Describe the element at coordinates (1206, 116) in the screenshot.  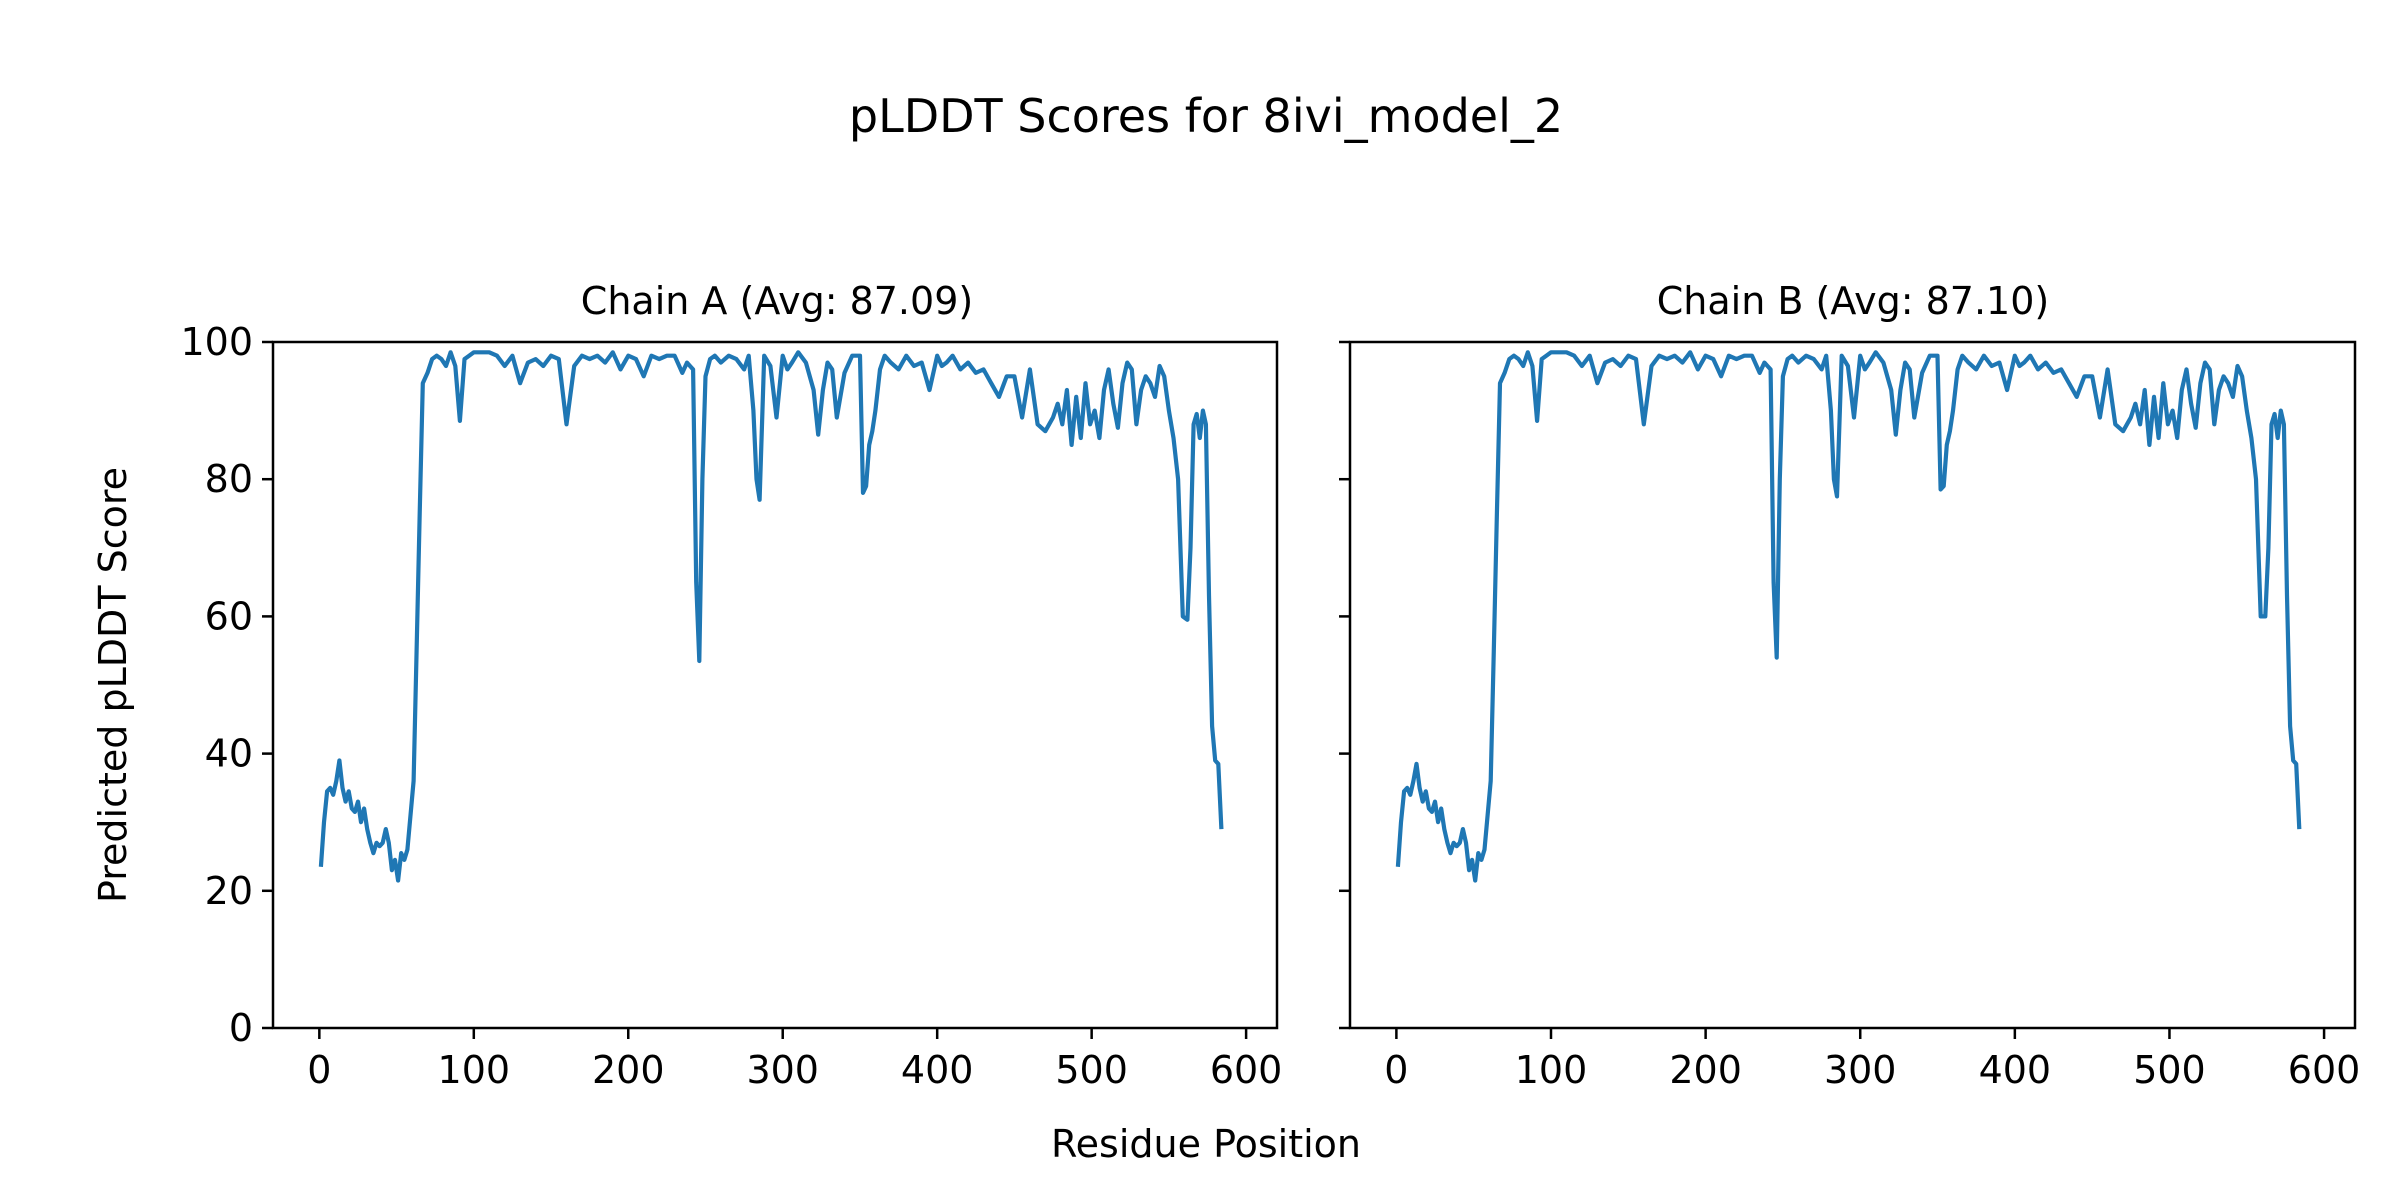
I see `figure-title: pLDDT Scores for 8ivi_model_2` at that location.